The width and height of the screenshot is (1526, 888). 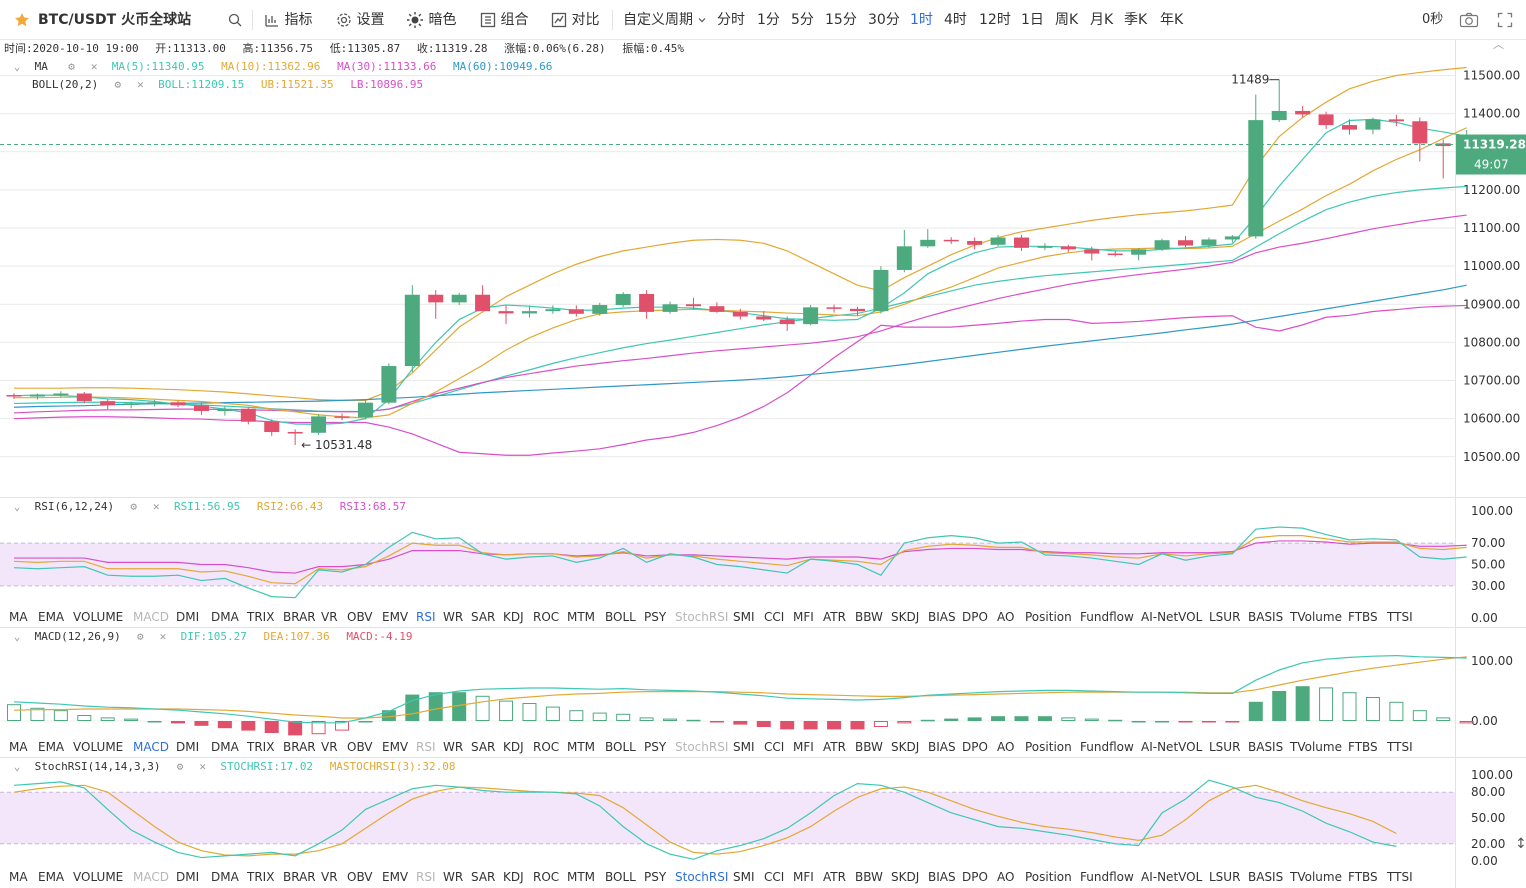 I want to click on period-tab: 4时, so click(x=955, y=20).